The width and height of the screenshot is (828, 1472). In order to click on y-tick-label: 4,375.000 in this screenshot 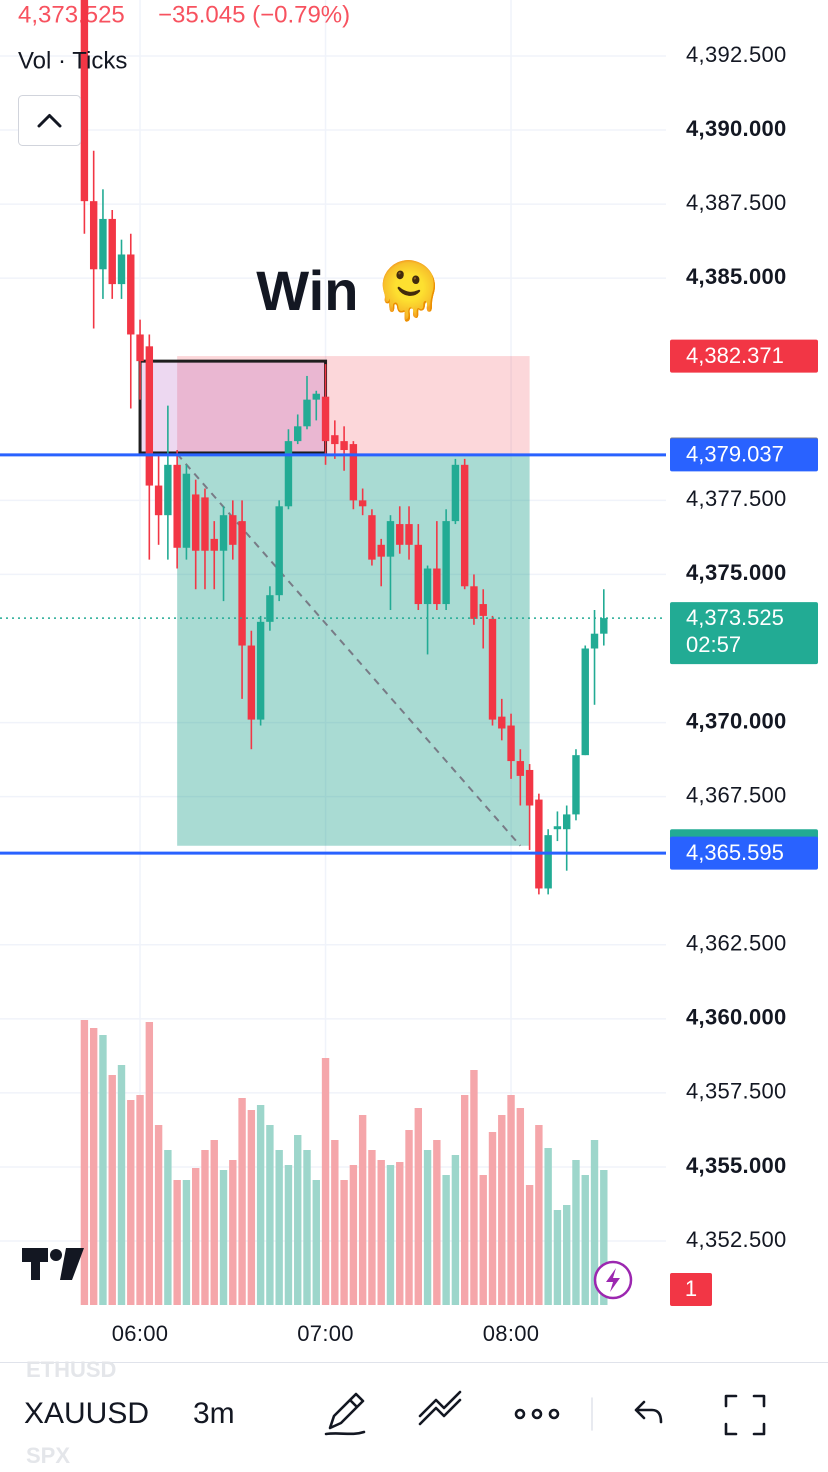, I will do `click(736, 572)`.